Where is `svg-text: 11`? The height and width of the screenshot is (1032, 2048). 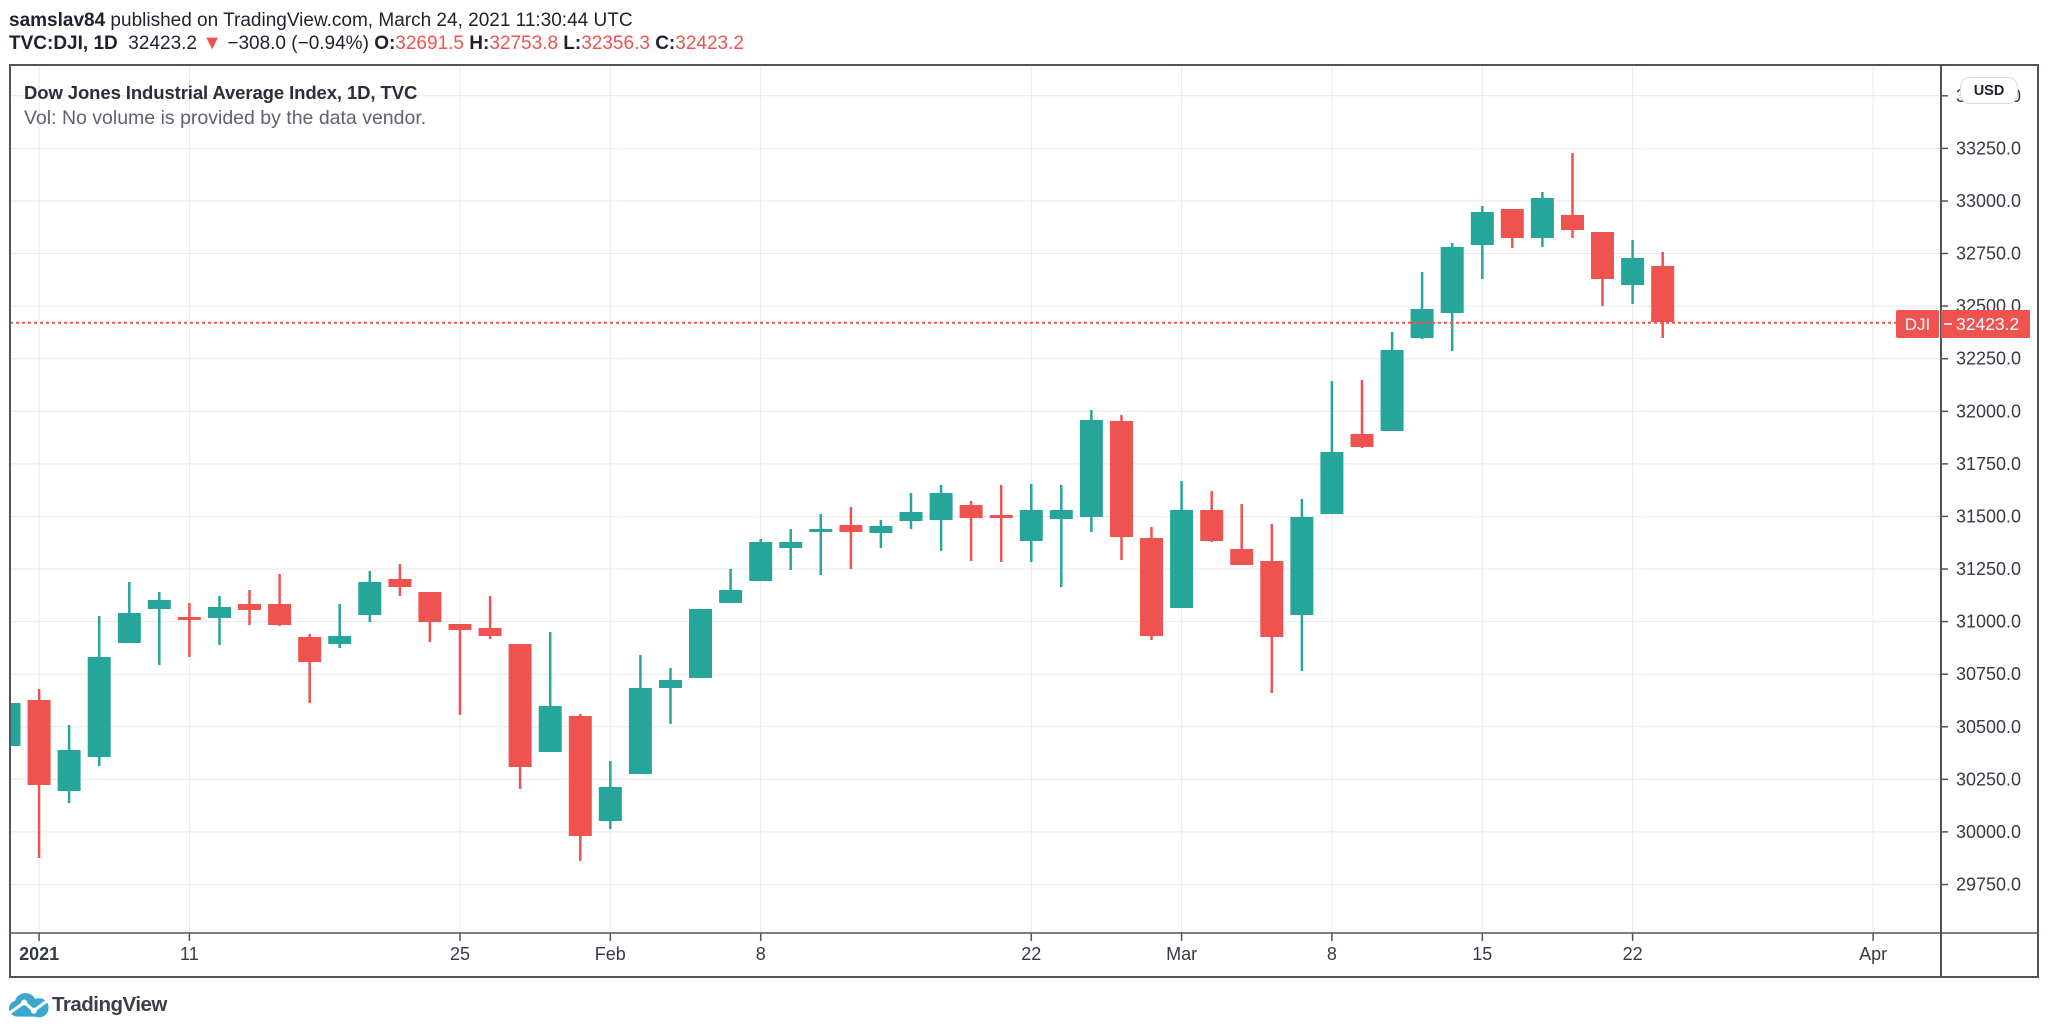 svg-text: 11 is located at coordinates (189, 954).